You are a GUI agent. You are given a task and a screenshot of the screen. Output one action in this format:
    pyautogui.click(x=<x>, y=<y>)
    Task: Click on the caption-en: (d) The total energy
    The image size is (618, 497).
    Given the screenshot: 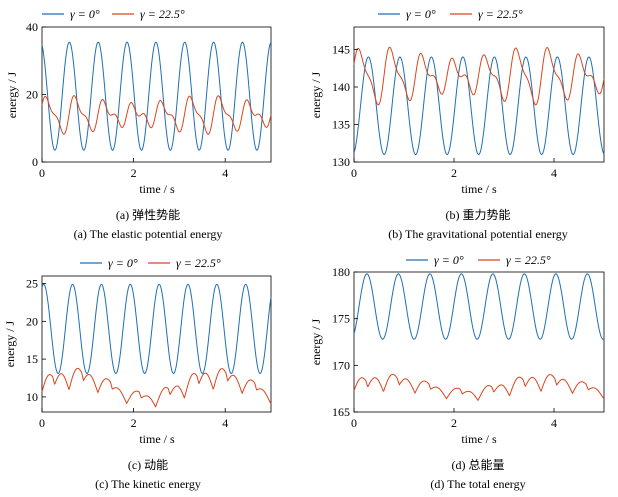 What is the action you would take?
    pyautogui.click(x=477, y=484)
    